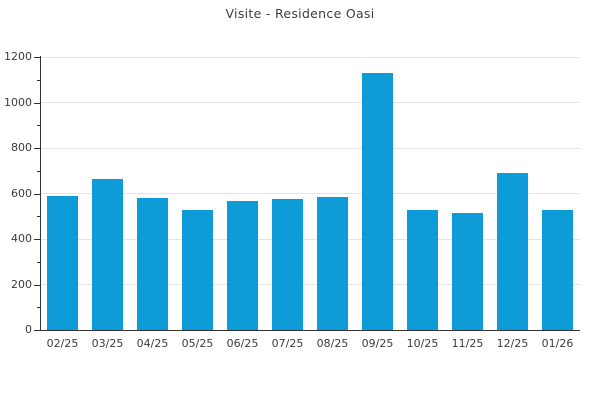 This screenshot has height=400, width=600. Describe the element at coordinates (62, 343) in the screenshot. I see `x-tick-label: 02/25` at that location.